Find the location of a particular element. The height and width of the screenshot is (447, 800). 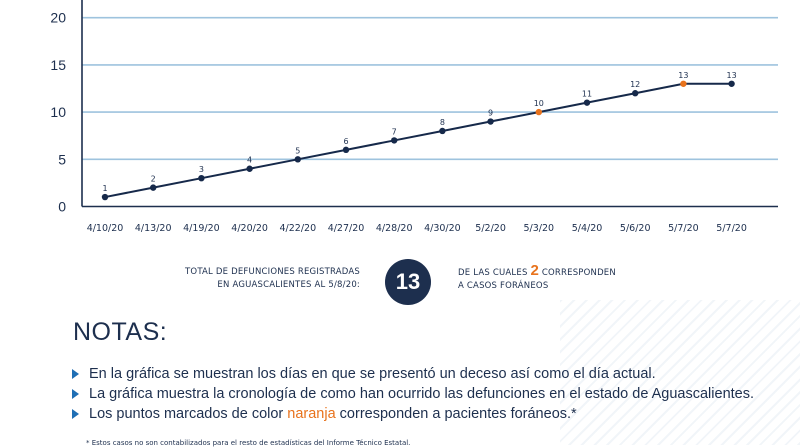

x-tick-label: 4/19/20 is located at coordinates (201, 228).